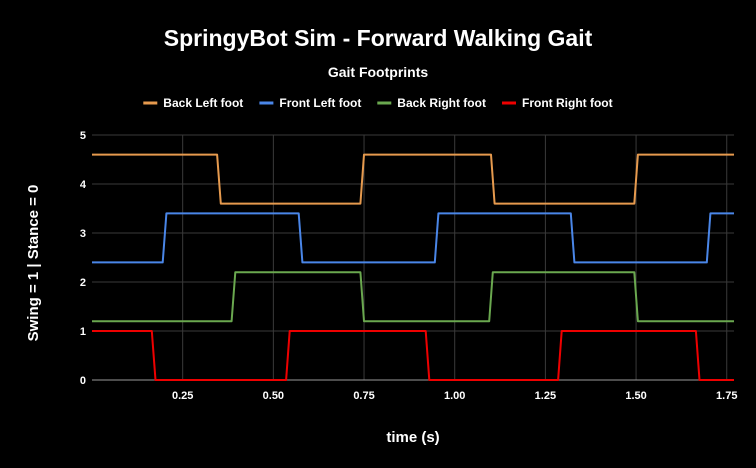 The image size is (756, 468). Describe the element at coordinates (273, 396) in the screenshot. I see `x-tick-label: 0.50` at that location.